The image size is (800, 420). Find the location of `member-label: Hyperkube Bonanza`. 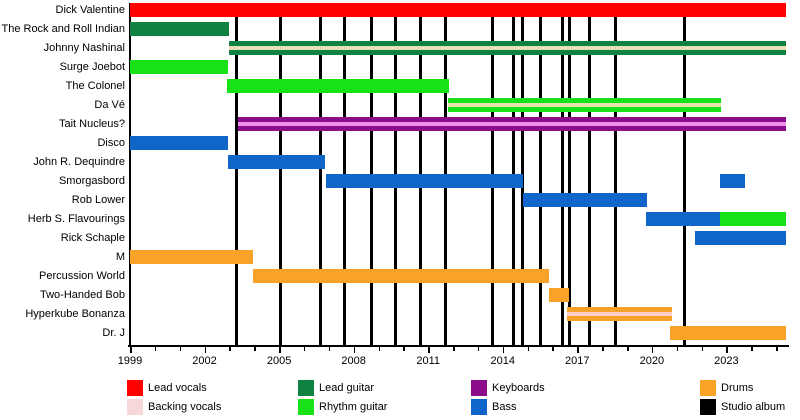

member-label: Hyperkube Bonanza is located at coordinates (75, 314).